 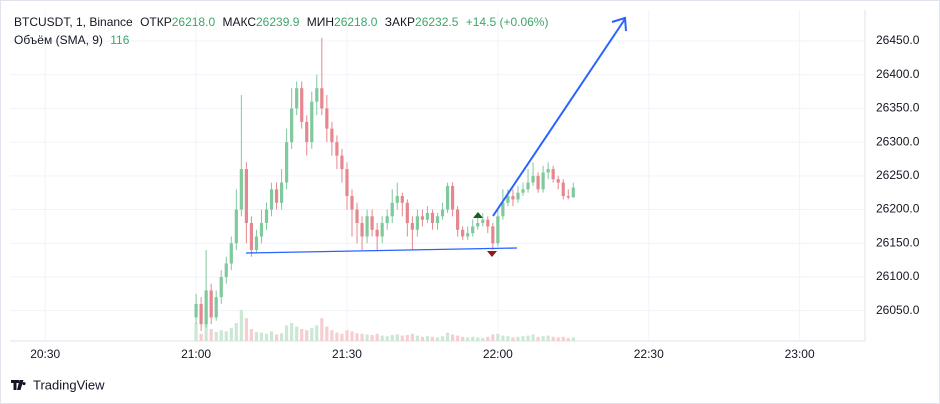 What do you see at coordinates (45, 354) in the screenshot?
I see `x-tick-label: 20:30` at bounding box center [45, 354].